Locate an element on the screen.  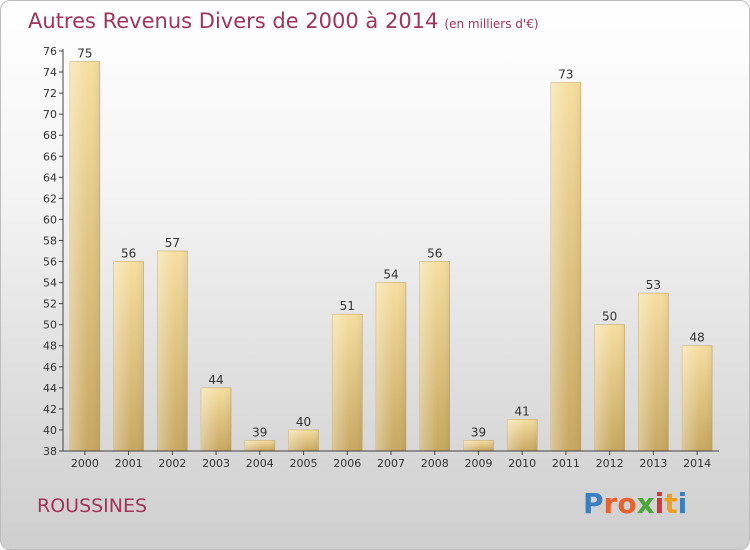
x-tick-label: 2011 is located at coordinates (566, 463).